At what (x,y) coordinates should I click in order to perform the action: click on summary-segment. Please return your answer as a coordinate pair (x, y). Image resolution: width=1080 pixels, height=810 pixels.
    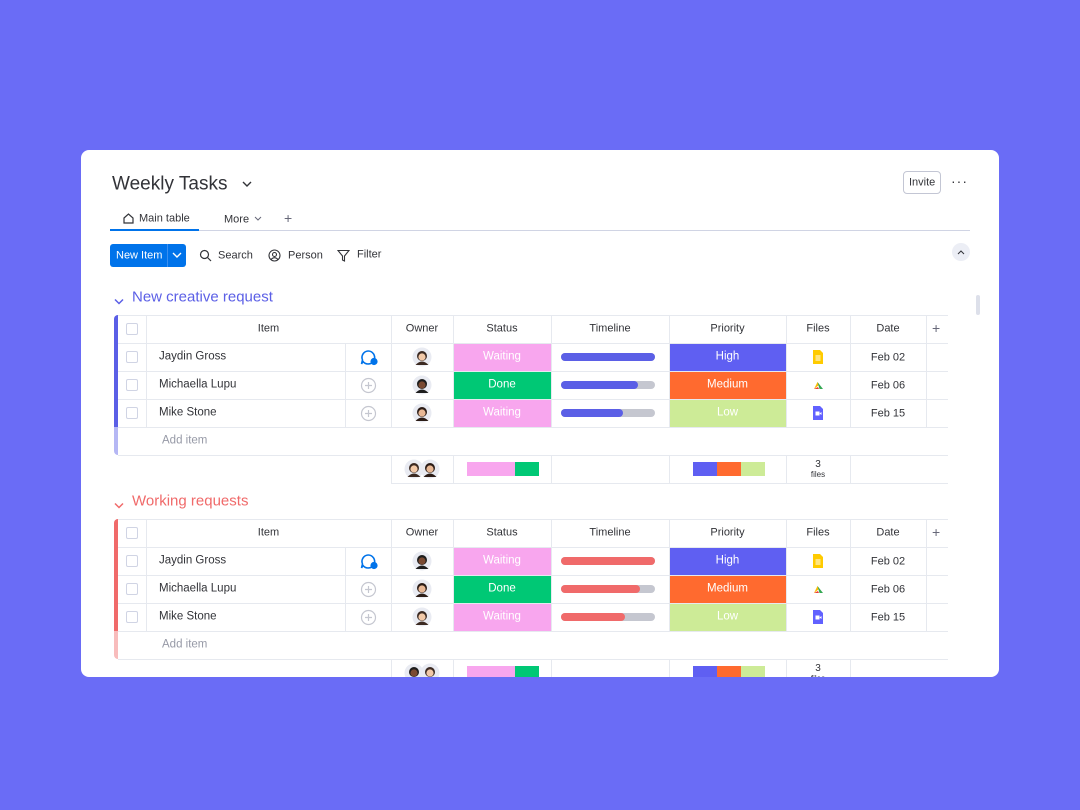
    Looking at the image, I should click on (491, 469).